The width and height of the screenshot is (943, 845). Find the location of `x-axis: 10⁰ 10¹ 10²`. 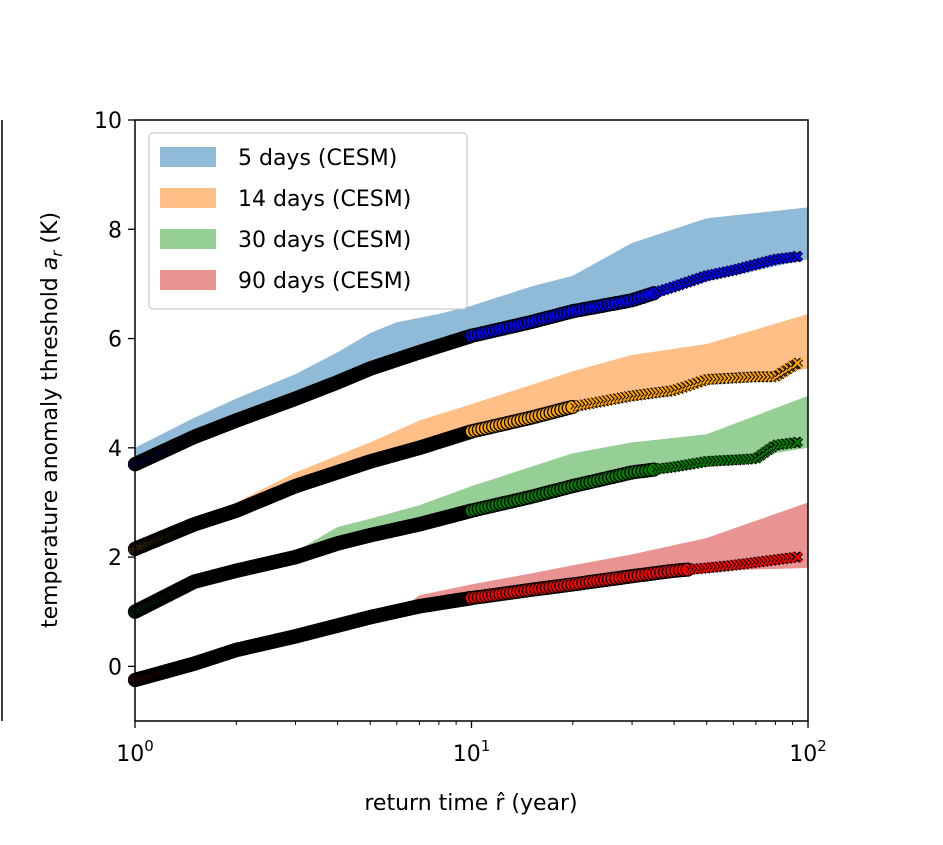

x-axis: 10⁰ 10¹ 10² is located at coordinates (471, 744).